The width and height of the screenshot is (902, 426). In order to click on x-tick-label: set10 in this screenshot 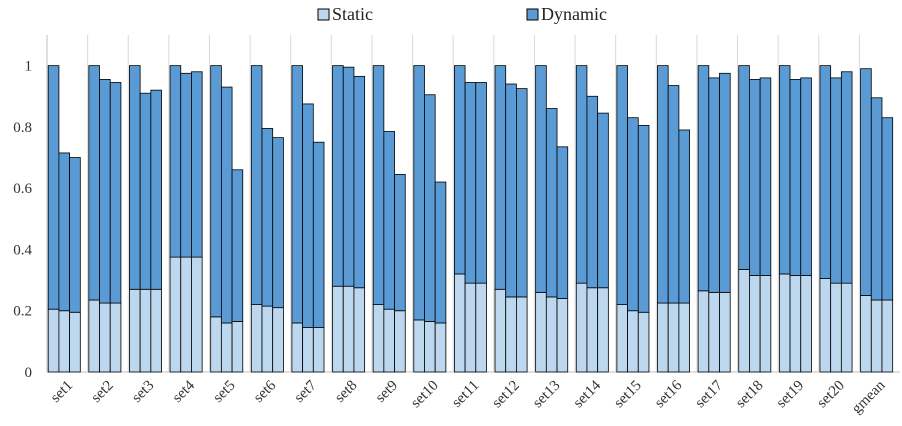, I will do `click(425, 395)`.